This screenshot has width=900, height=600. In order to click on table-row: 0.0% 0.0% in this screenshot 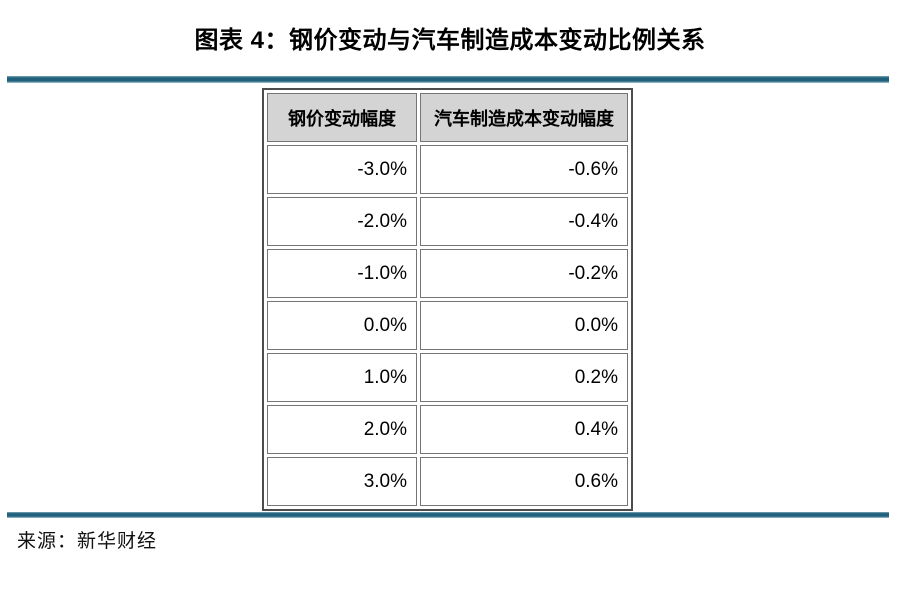, I will do `click(447, 325)`.